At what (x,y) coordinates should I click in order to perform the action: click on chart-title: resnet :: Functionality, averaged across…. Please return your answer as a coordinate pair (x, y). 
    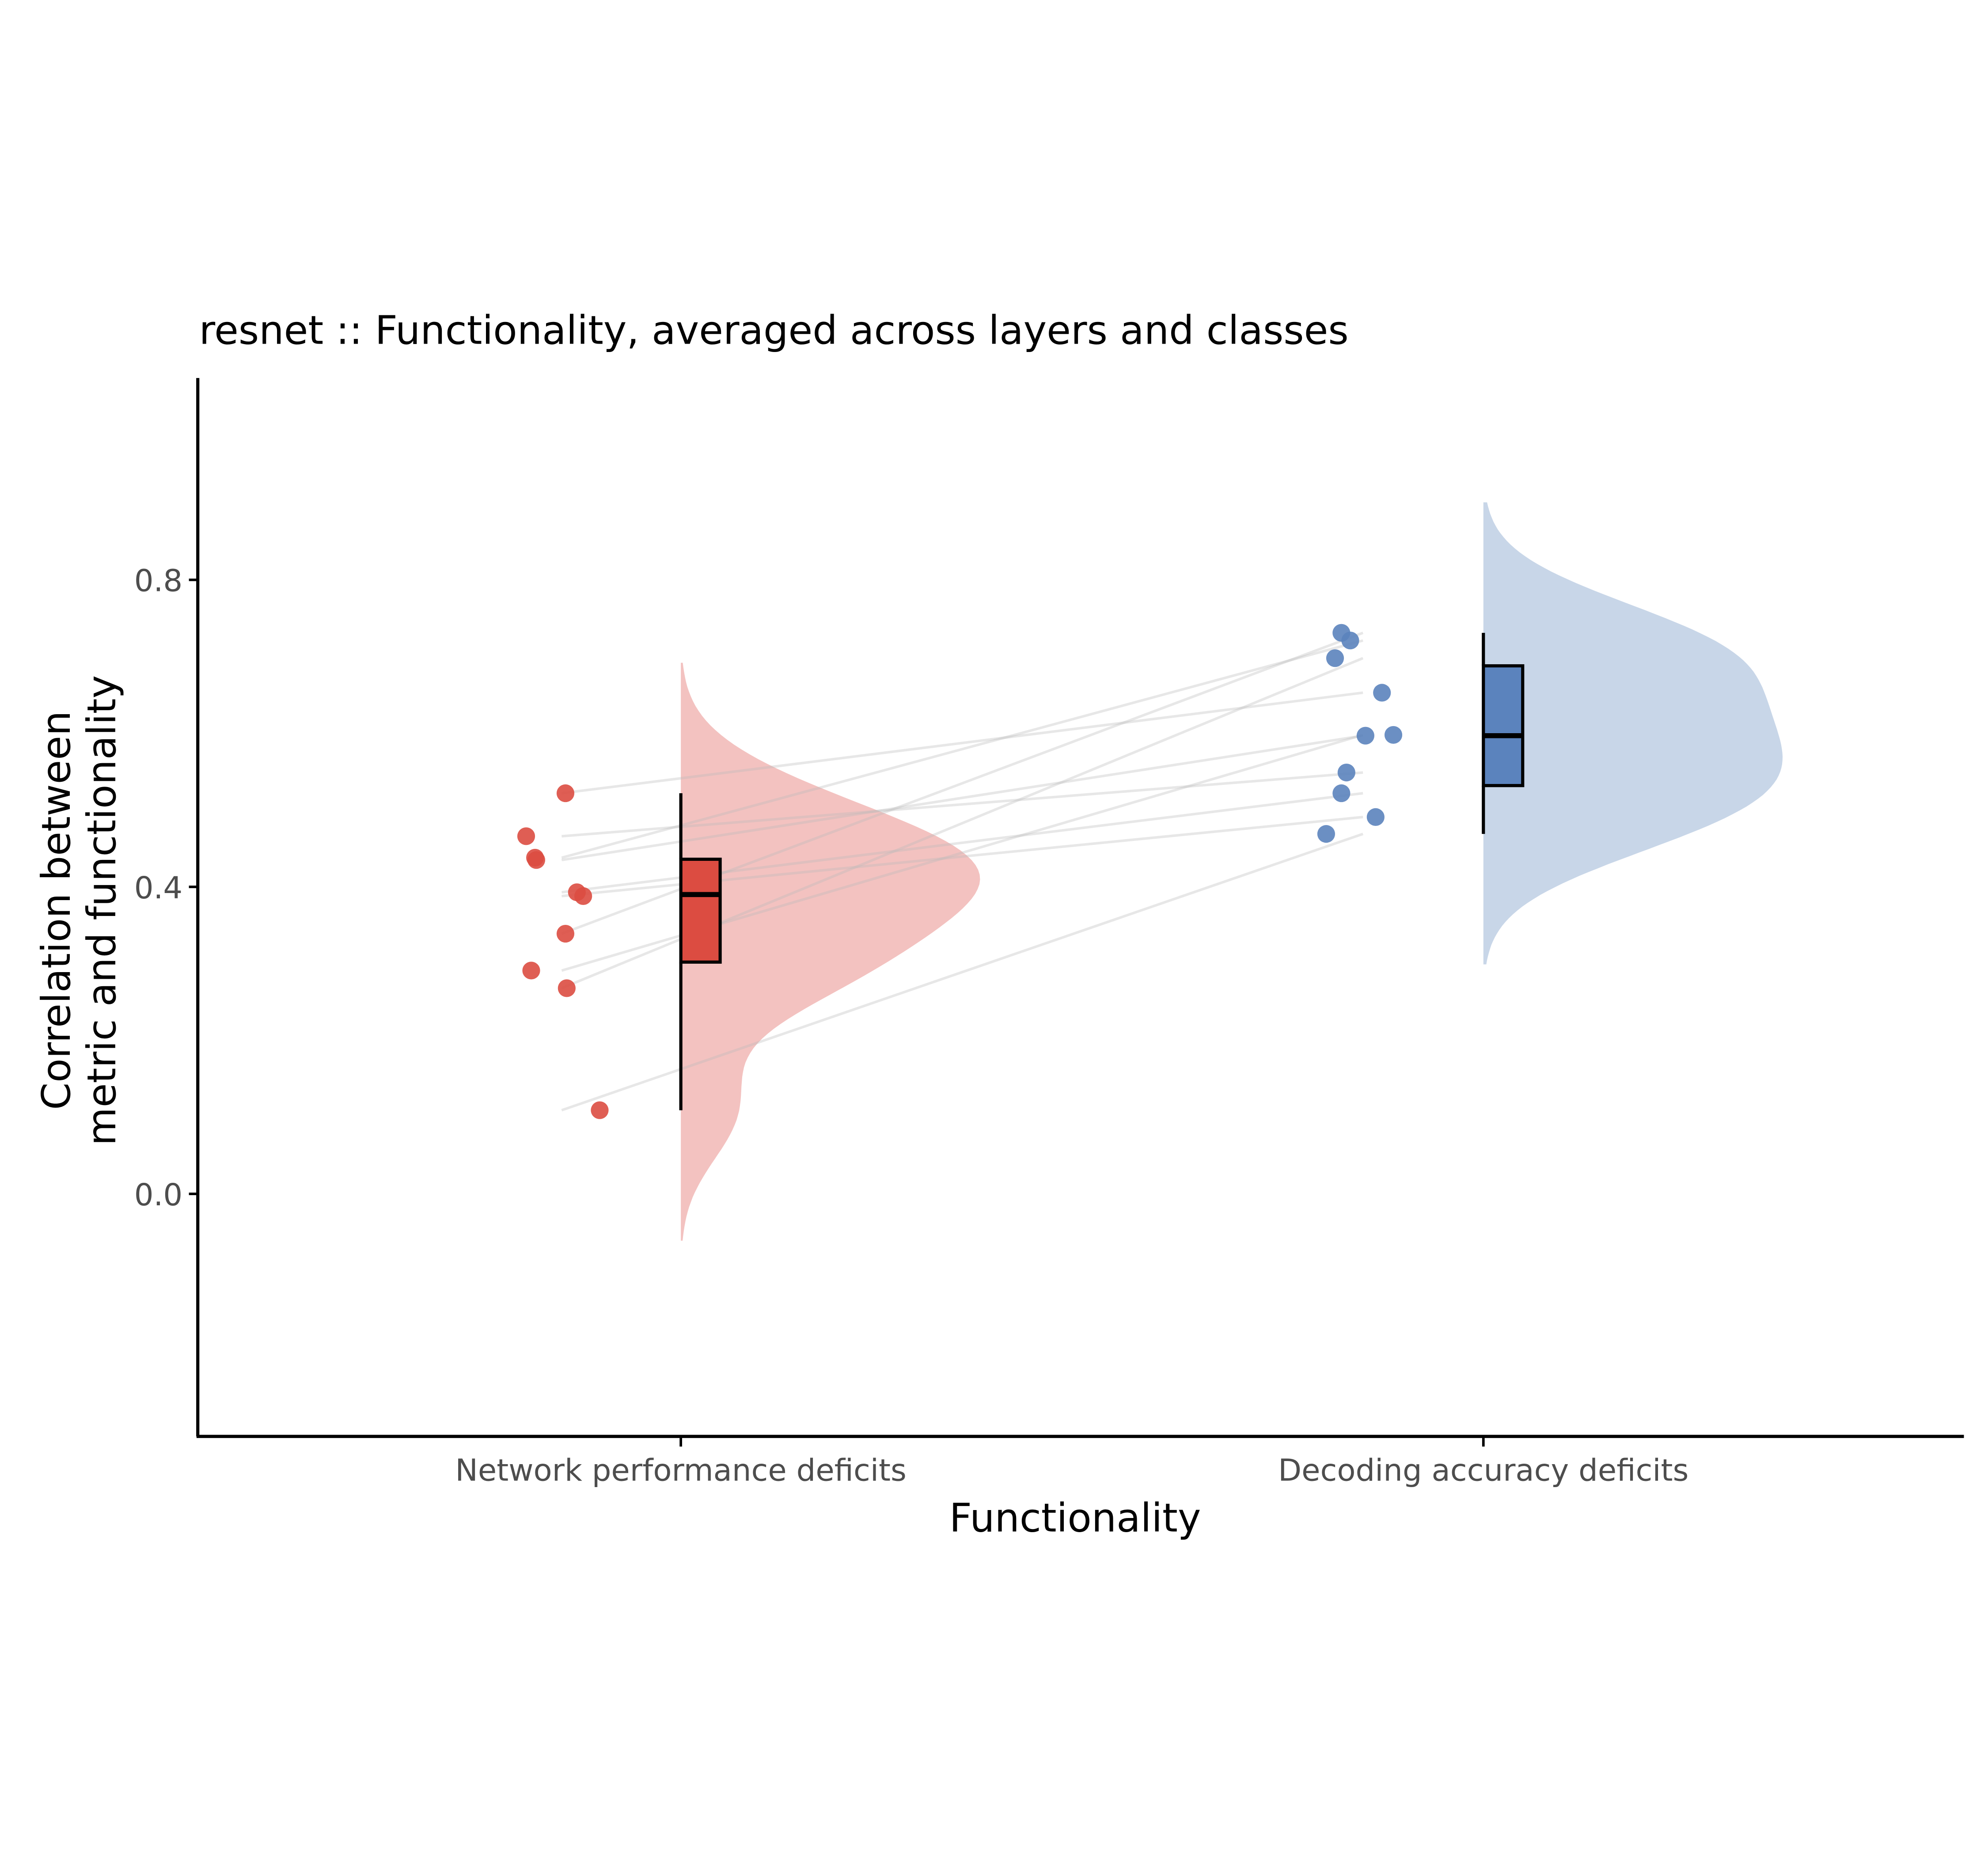
    Looking at the image, I should click on (774, 330).